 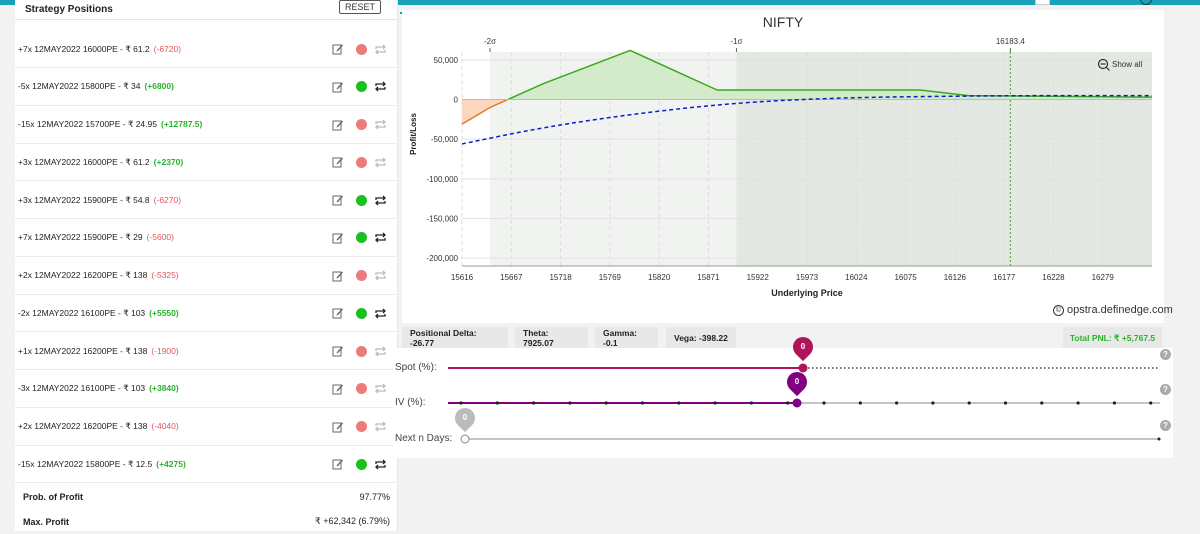 What do you see at coordinates (804, 396) in the screenshot?
I see `slider-tracks` at bounding box center [804, 396].